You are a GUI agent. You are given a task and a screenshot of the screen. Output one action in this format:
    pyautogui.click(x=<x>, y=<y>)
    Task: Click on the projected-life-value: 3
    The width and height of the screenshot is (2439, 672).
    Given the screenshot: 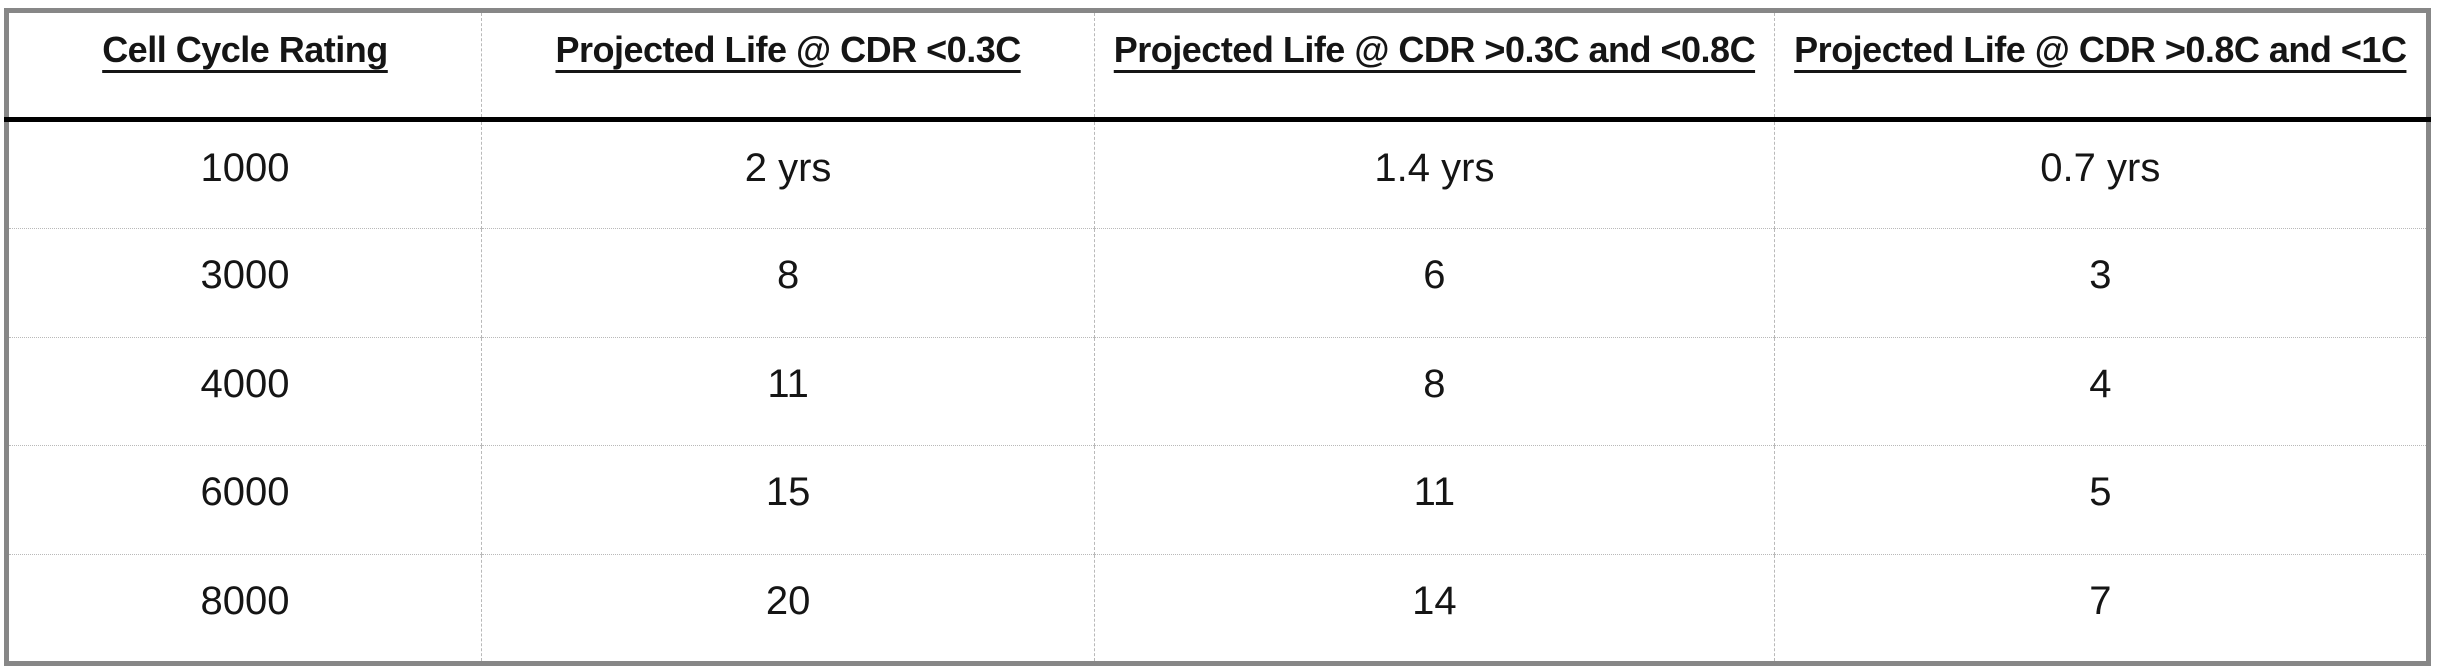 What is the action you would take?
    pyautogui.click(x=2101, y=282)
    